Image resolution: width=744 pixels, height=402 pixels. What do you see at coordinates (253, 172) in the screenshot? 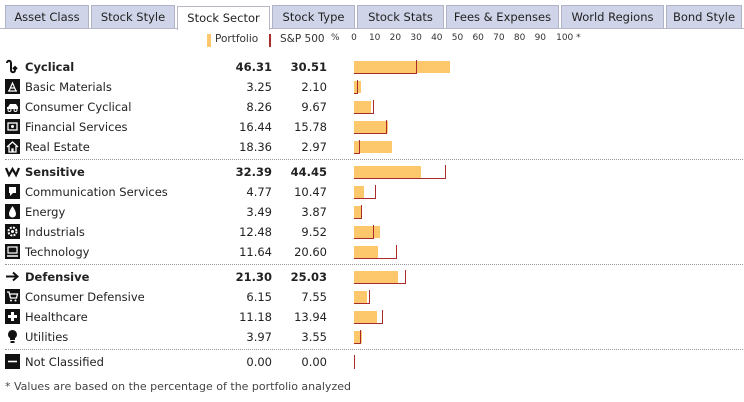
I see `portfolio-value: 32.39` at bounding box center [253, 172].